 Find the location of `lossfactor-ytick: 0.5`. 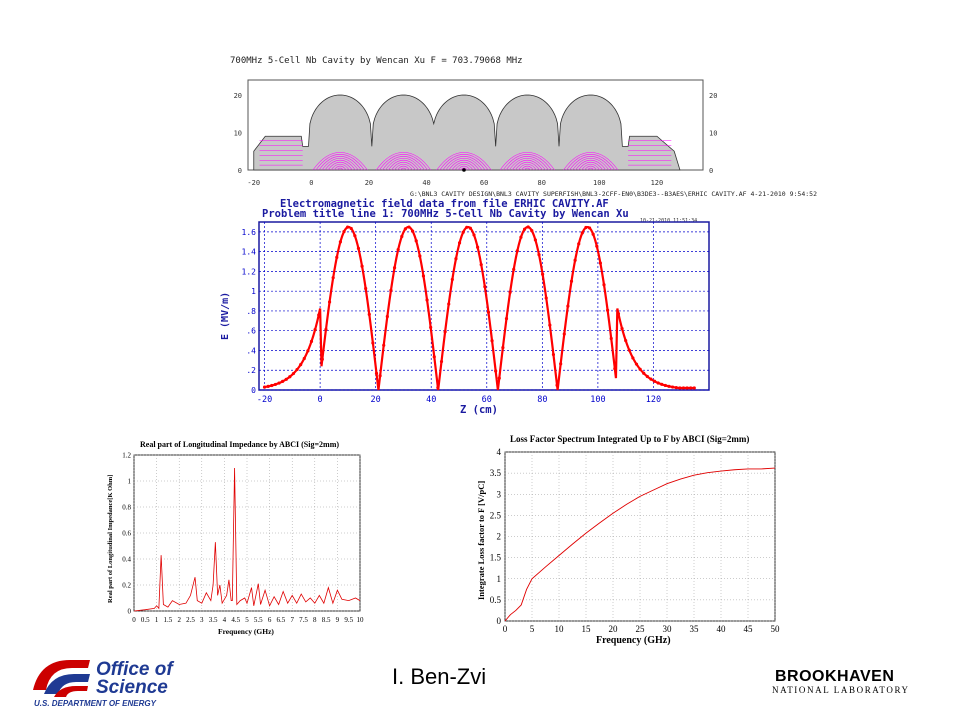

lossfactor-ytick: 0.5 is located at coordinates (496, 600).